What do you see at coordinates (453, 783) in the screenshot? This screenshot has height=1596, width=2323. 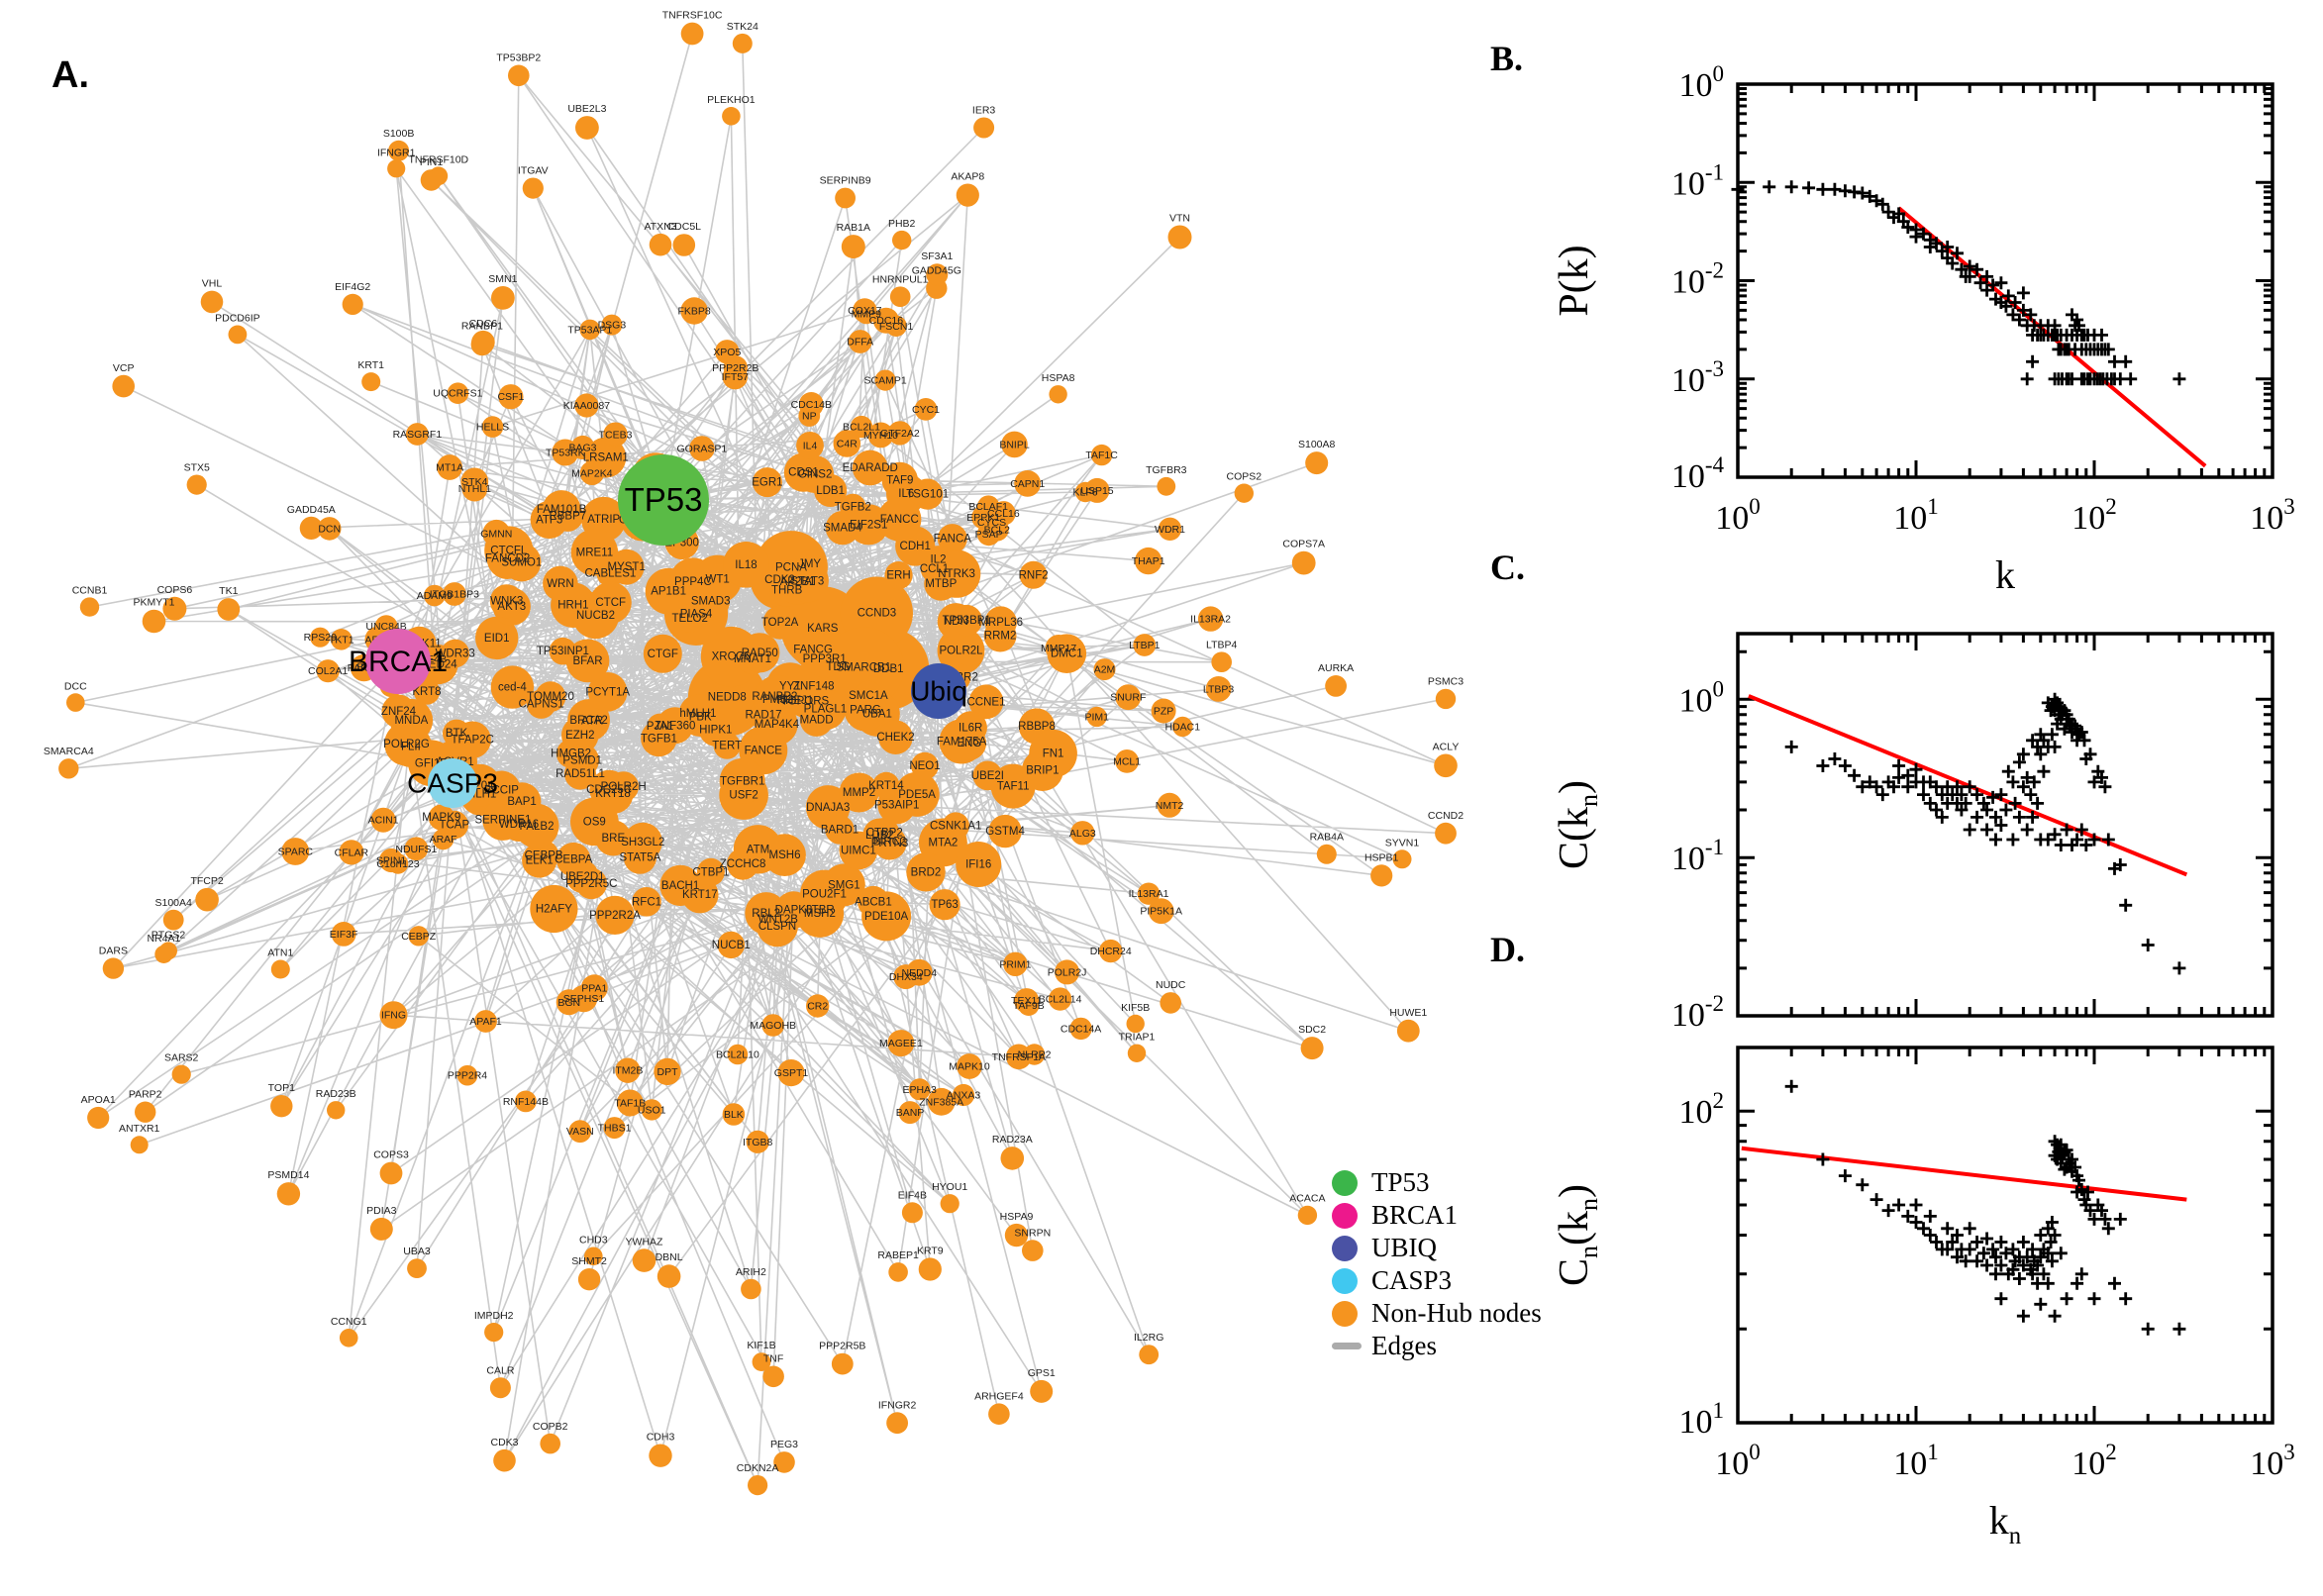 I see `hub-node-casp3` at bounding box center [453, 783].